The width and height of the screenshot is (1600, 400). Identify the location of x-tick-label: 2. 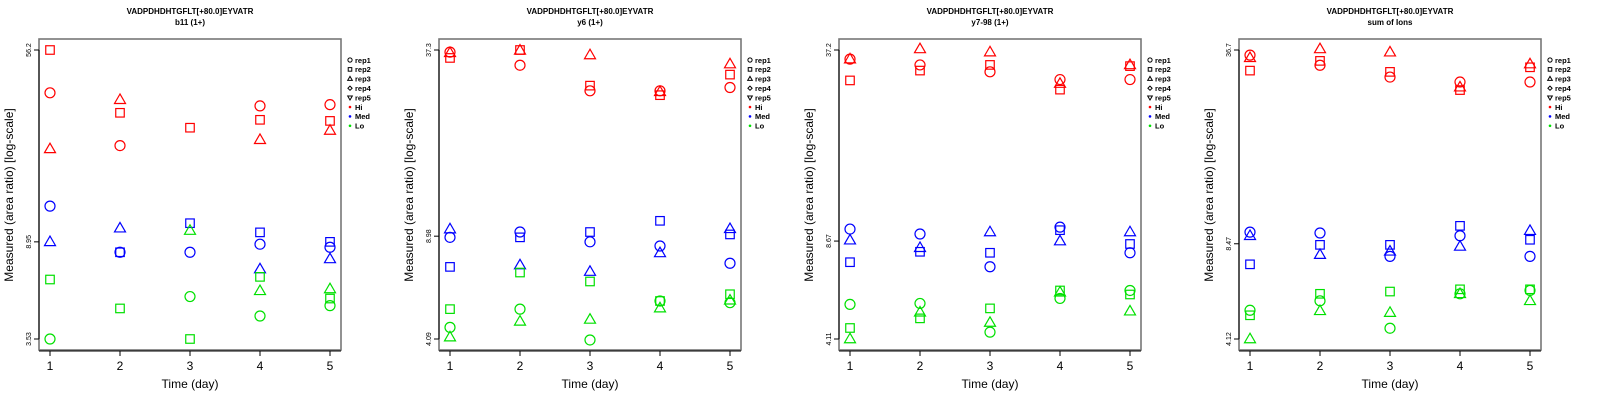
(1320, 366).